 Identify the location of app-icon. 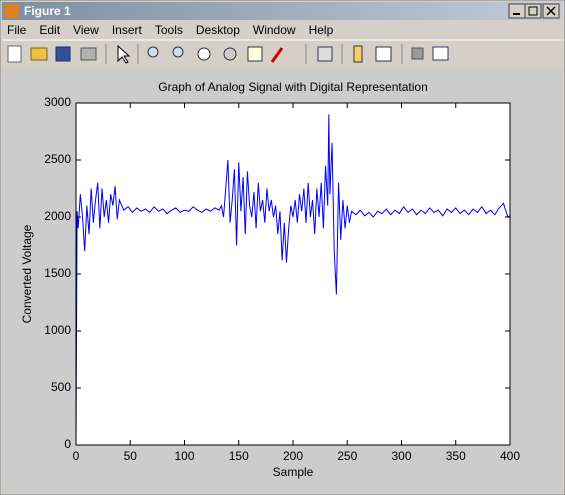
(12, 11).